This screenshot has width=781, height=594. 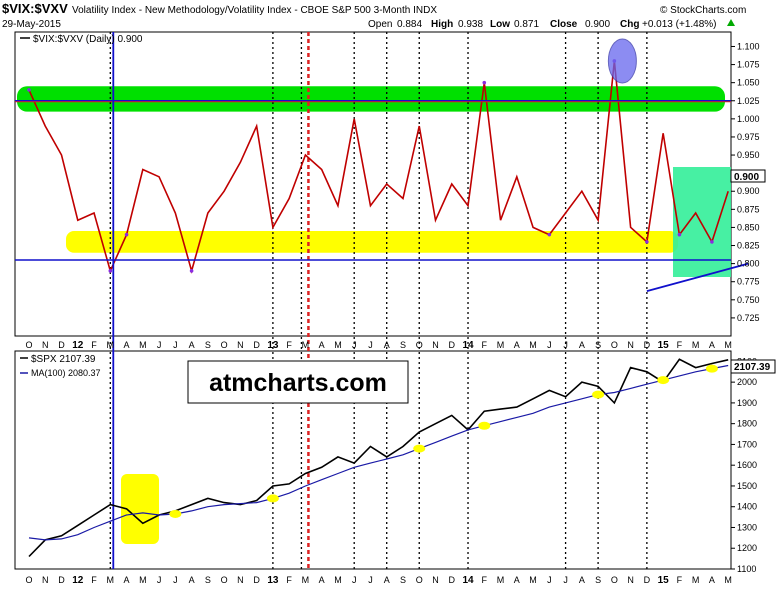 What do you see at coordinates (748, 227) in the screenshot?
I see `ratio-y-tick-label: 0.850` at bounding box center [748, 227].